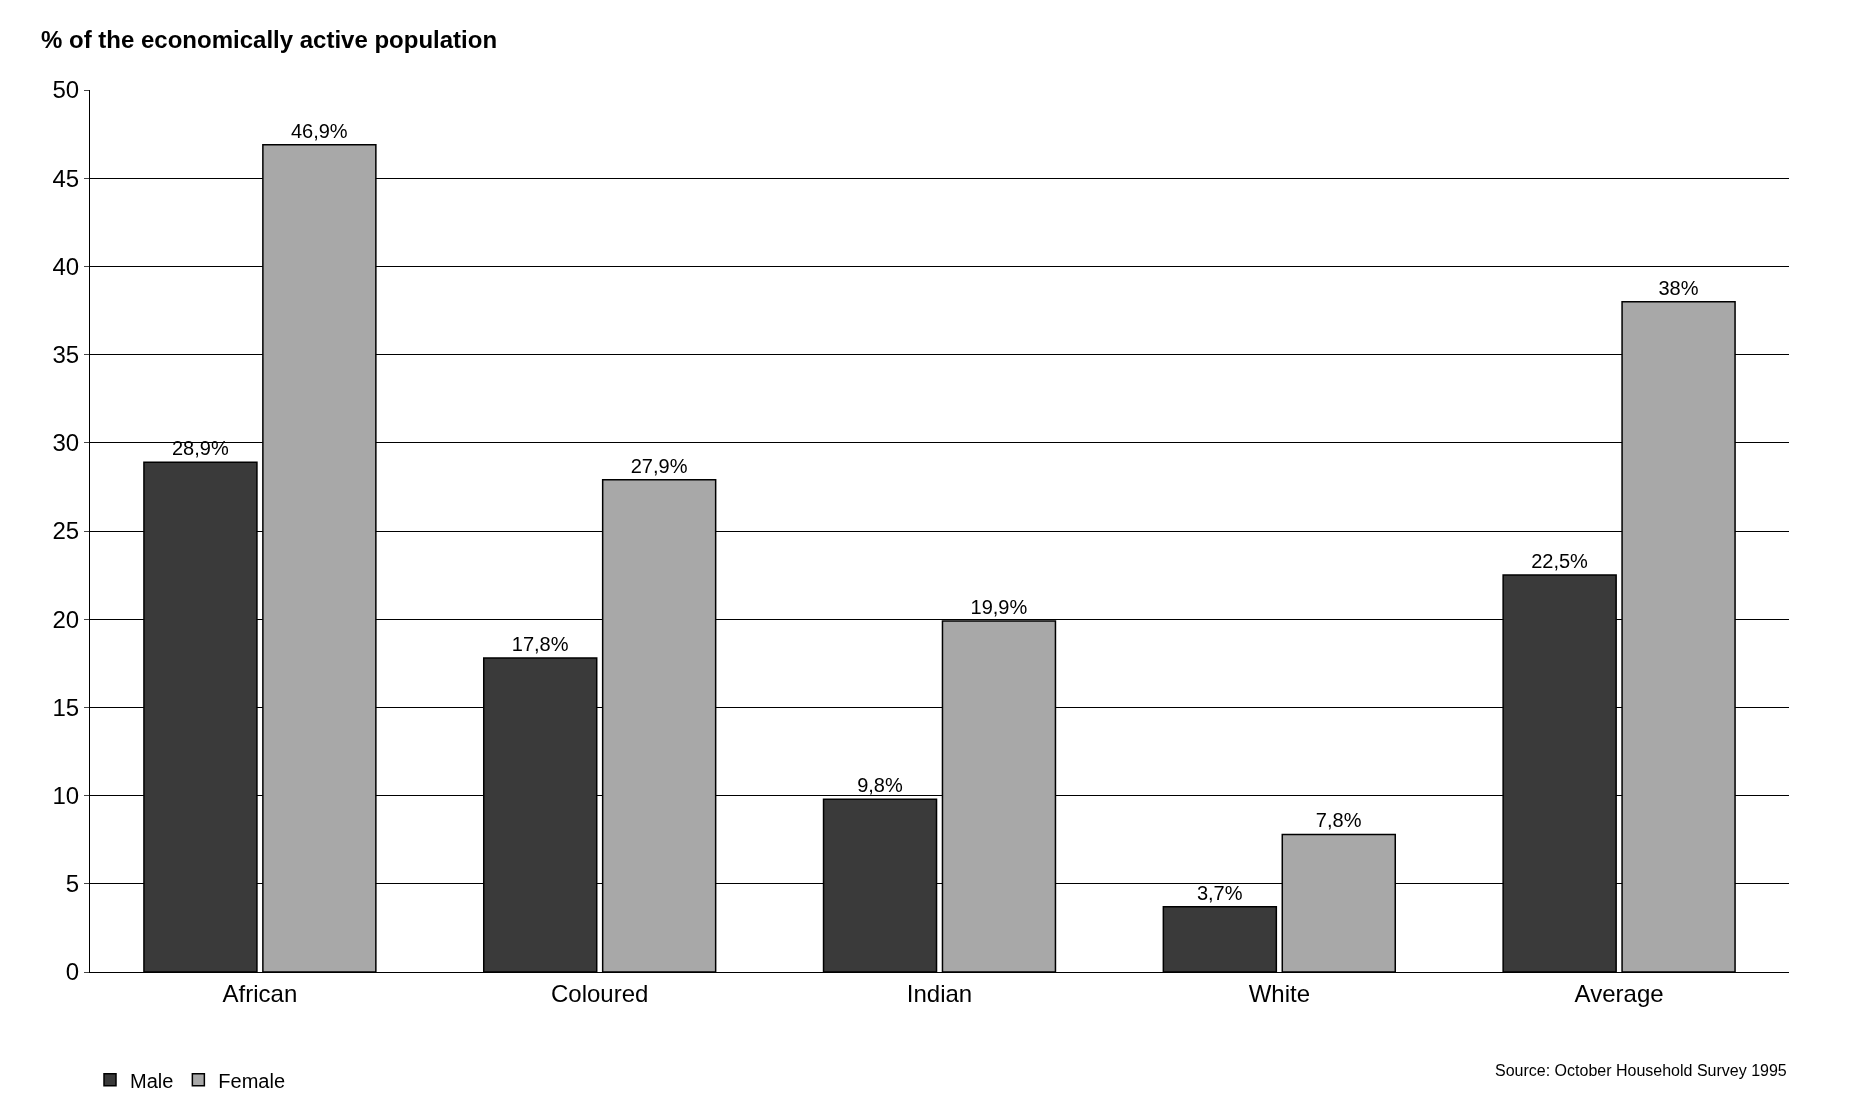 Image resolution: width=1849 pixels, height=1112 pixels. What do you see at coordinates (1560, 561) in the screenshot?
I see `data-label: 22,5%` at bounding box center [1560, 561].